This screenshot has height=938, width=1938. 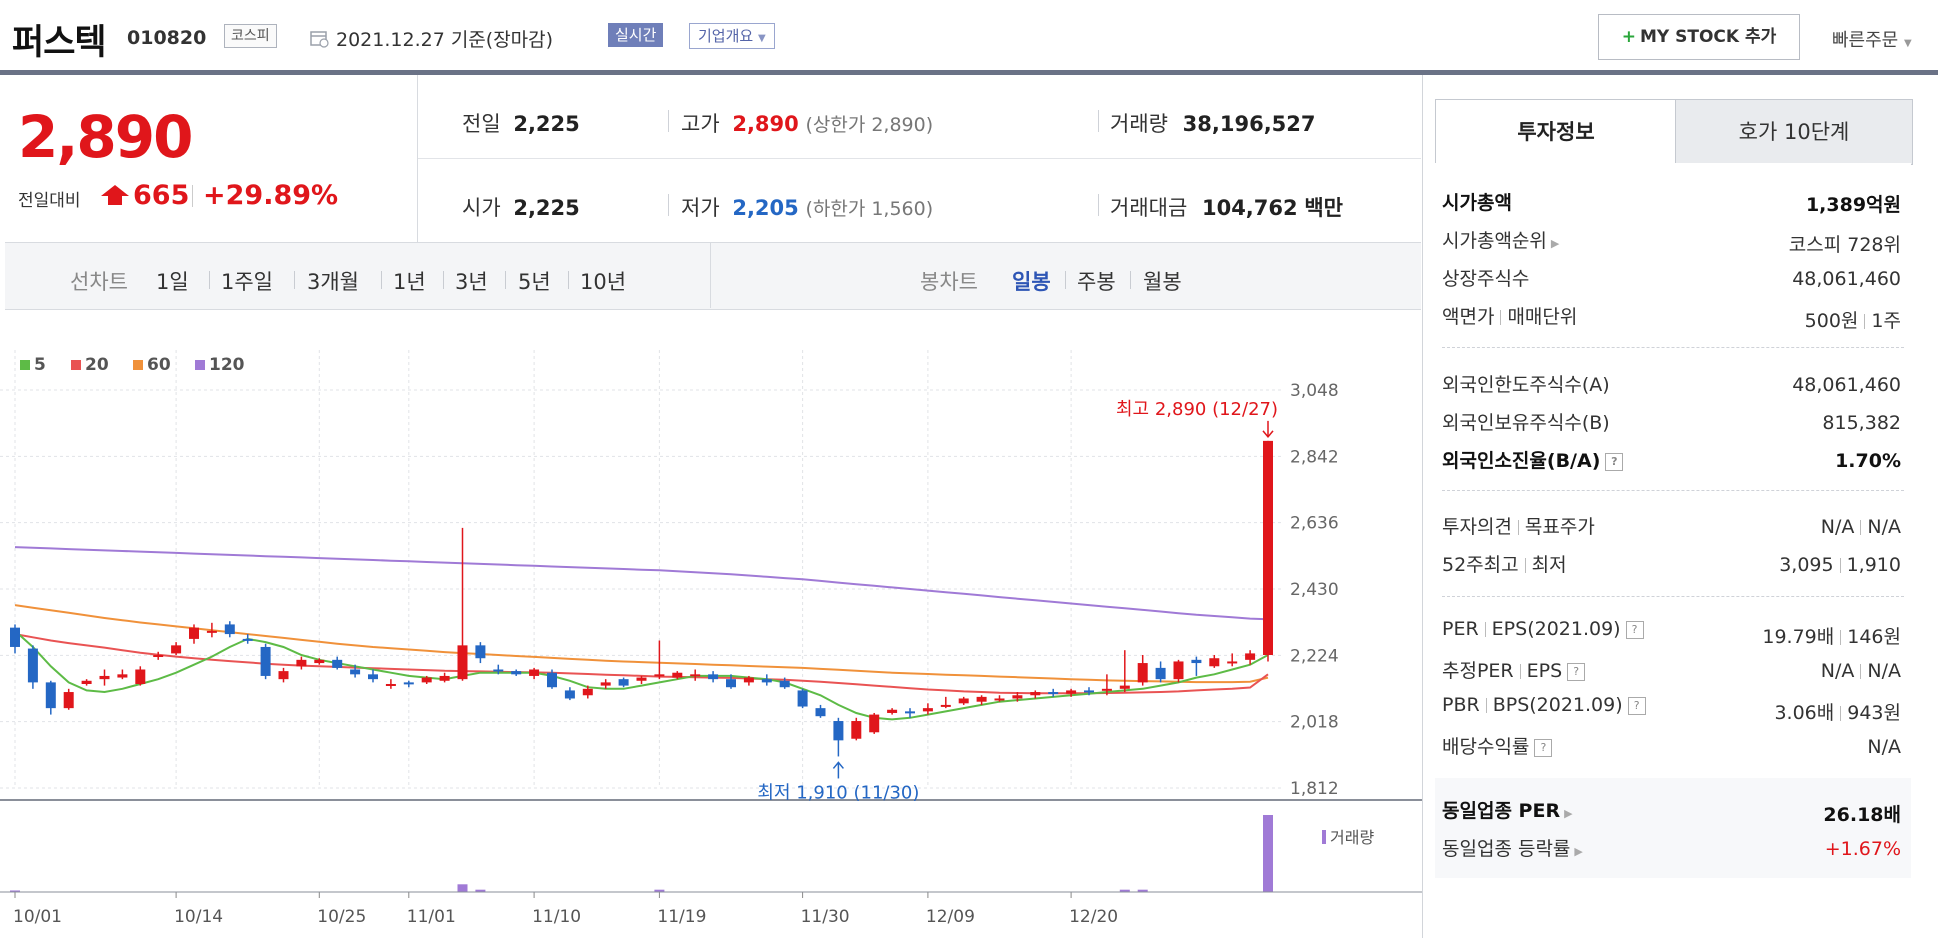 I want to click on period-1w: 1주일, so click(x=247, y=282).